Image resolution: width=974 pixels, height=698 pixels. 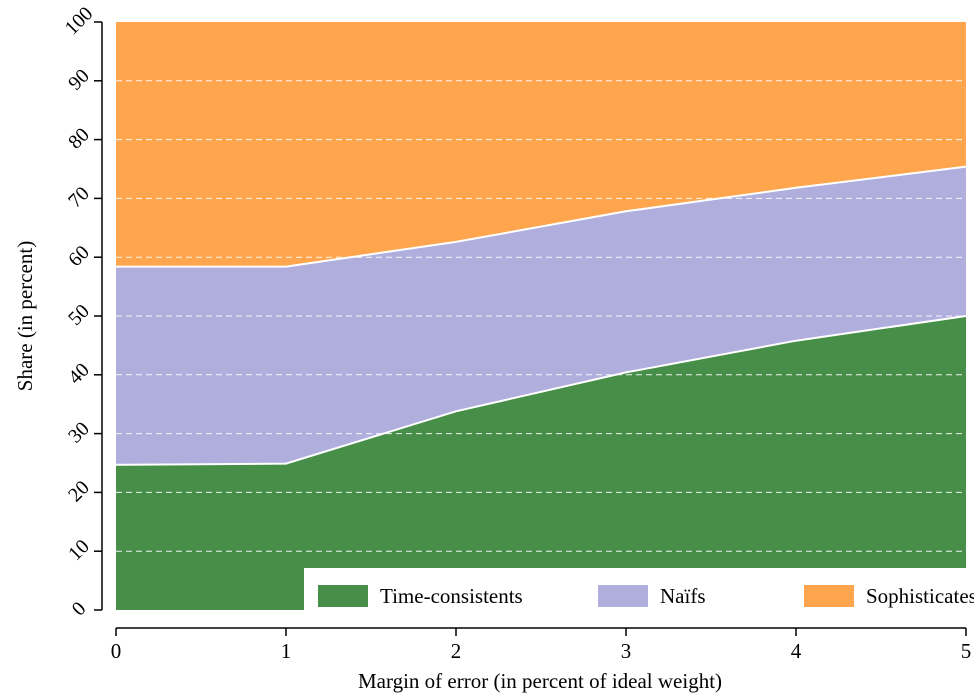 What do you see at coordinates (966, 651) in the screenshot?
I see `x-tick-label: 5` at bounding box center [966, 651].